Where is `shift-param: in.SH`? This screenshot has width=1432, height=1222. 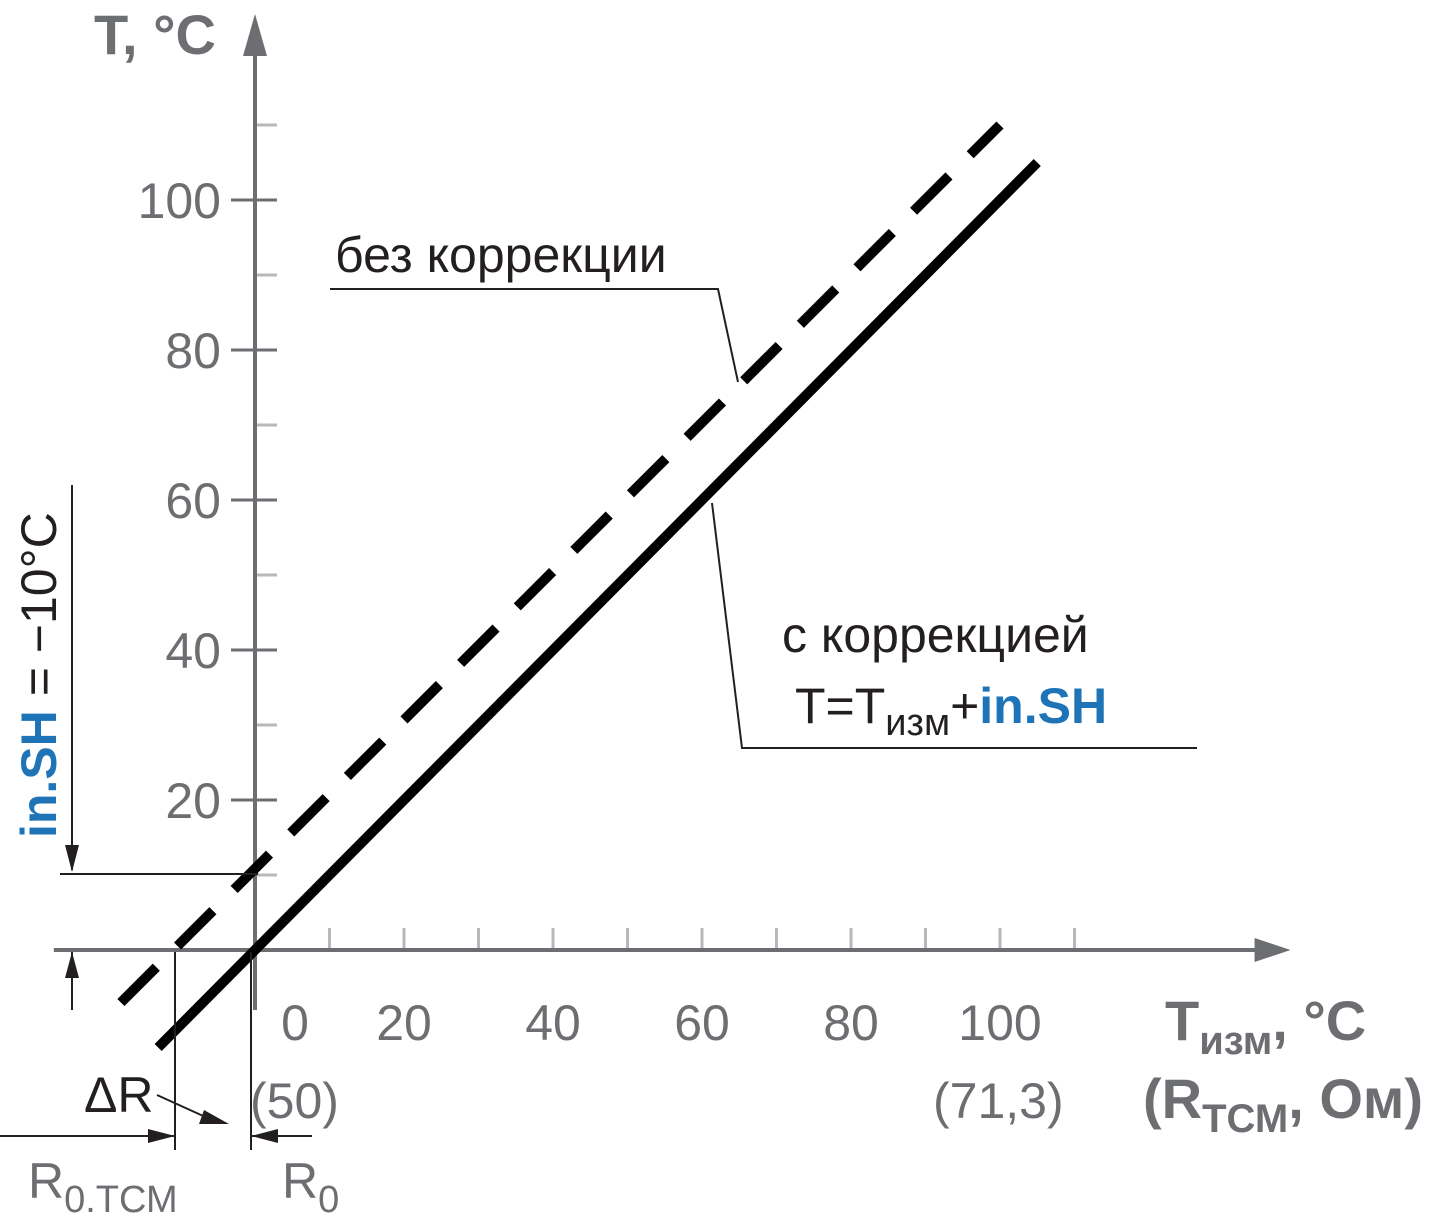
shift-param: in.SH is located at coordinates (39, 774).